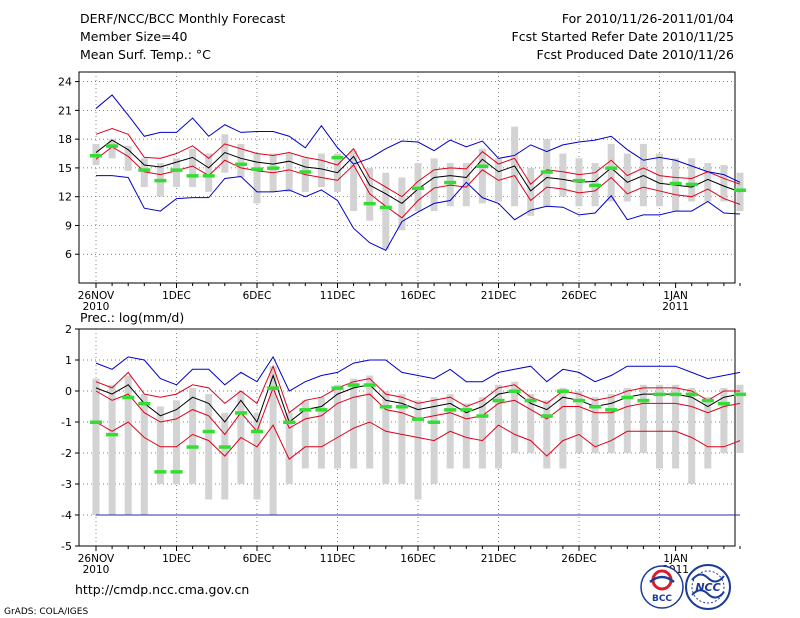 This screenshot has width=800, height=618. I want to click on precipitation-xtick-sublabel: 2010, so click(96, 570).